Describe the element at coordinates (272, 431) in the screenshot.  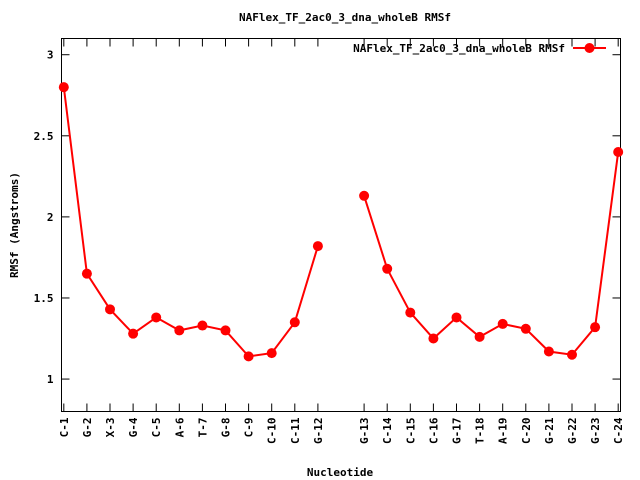
I see `x-tick-label: C-10` at that location.